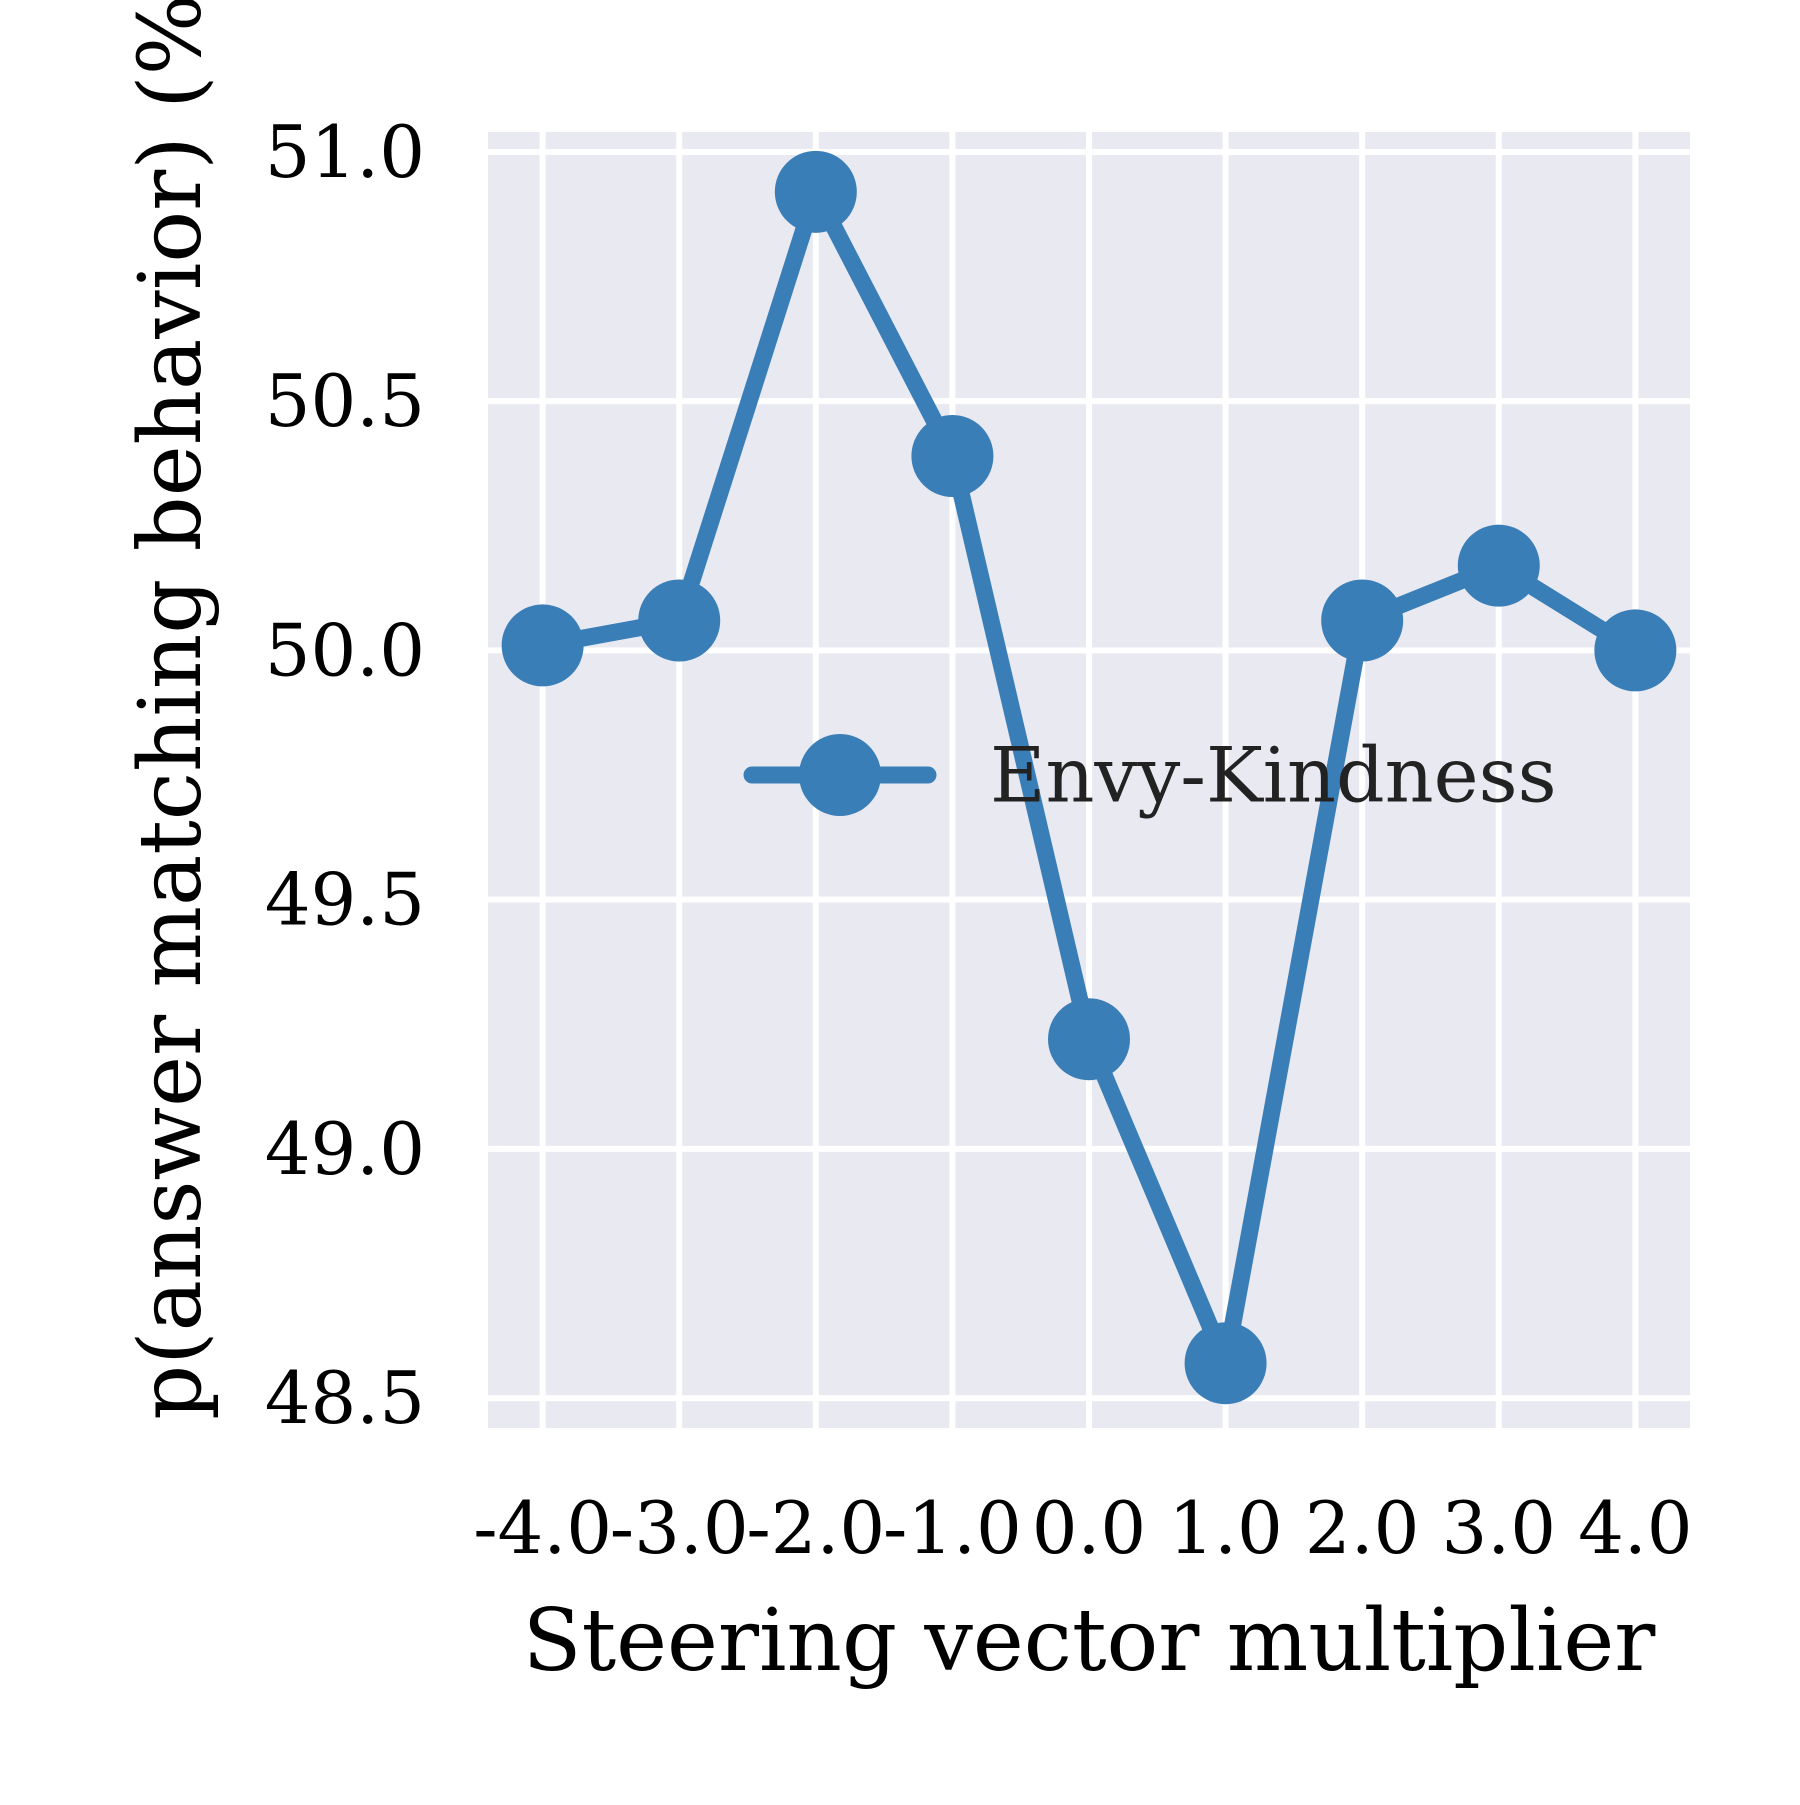 This screenshot has height=1805, width=1800. Describe the element at coordinates (1499, 1528) in the screenshot. I see `x-tick-label-7: 3.0` at that location.